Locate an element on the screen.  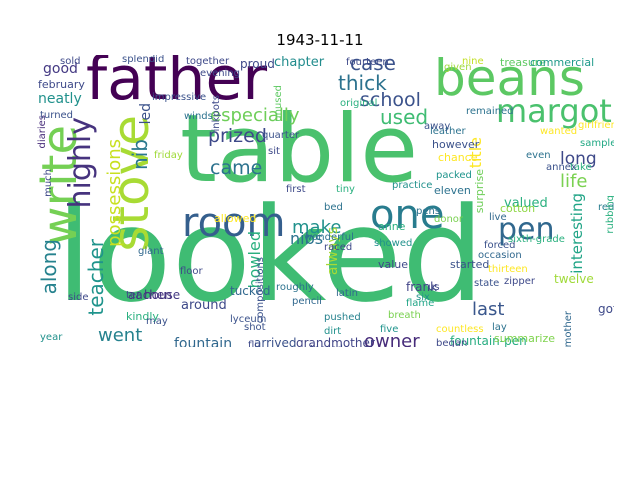
cloud-word: led is located at coordinates (146, 114).